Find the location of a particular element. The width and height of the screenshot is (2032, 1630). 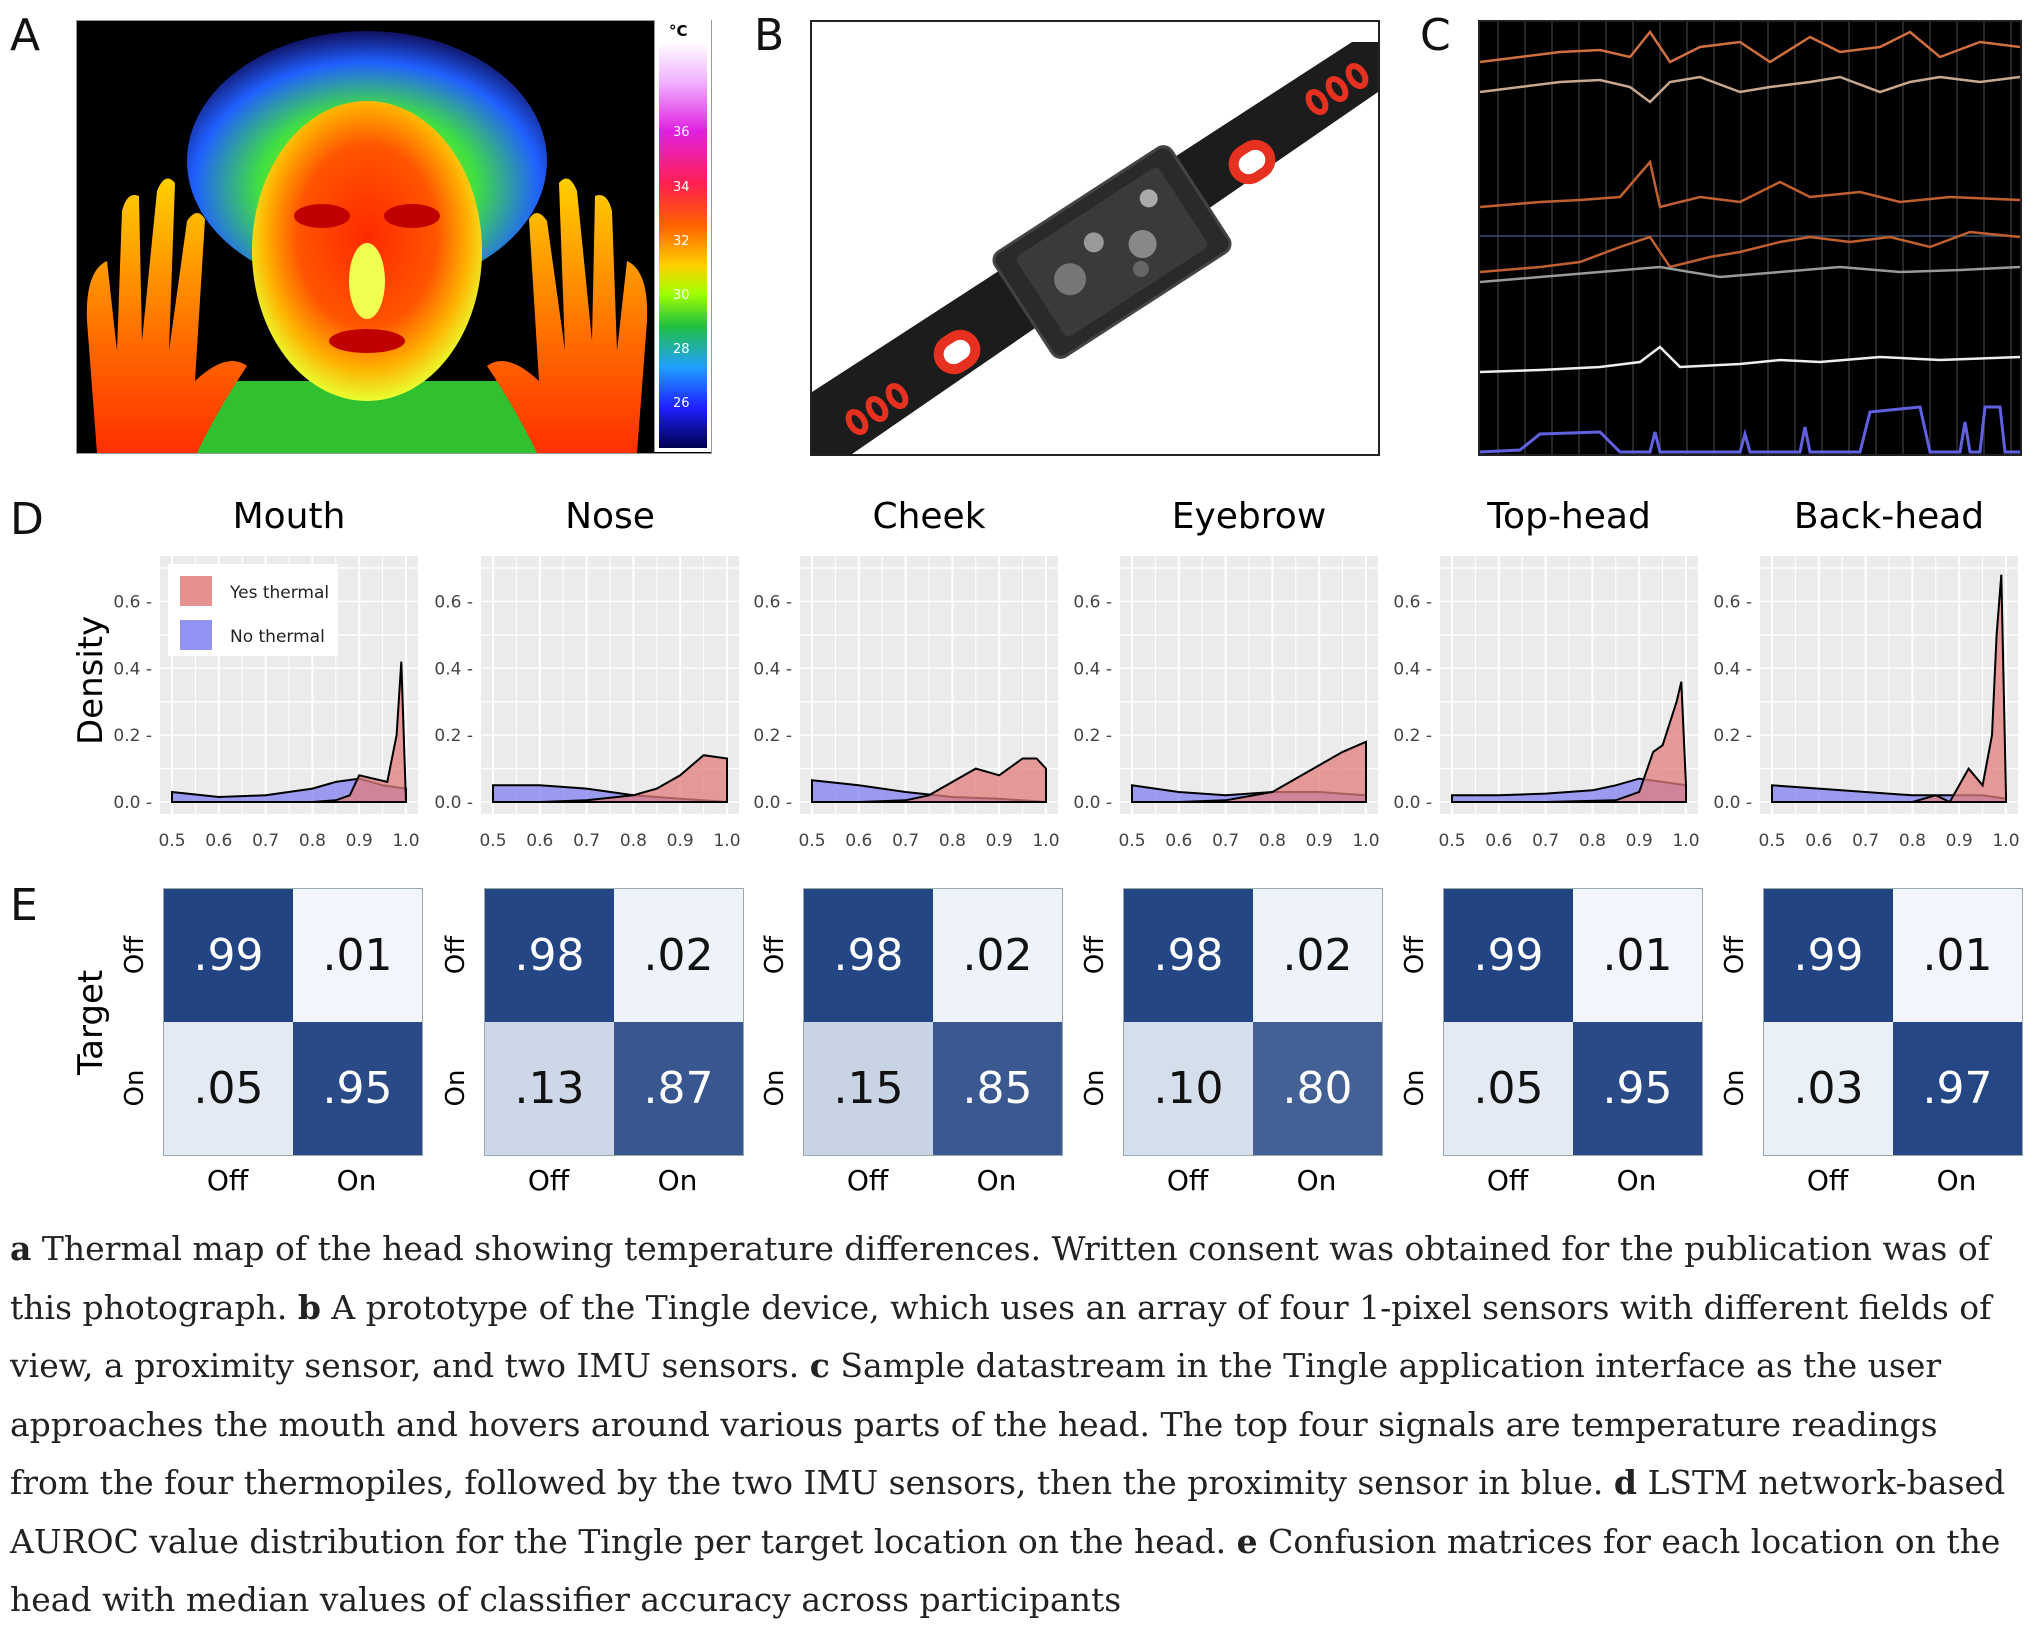

colorbar-tick: 28 is located at coordinates (681, 349).